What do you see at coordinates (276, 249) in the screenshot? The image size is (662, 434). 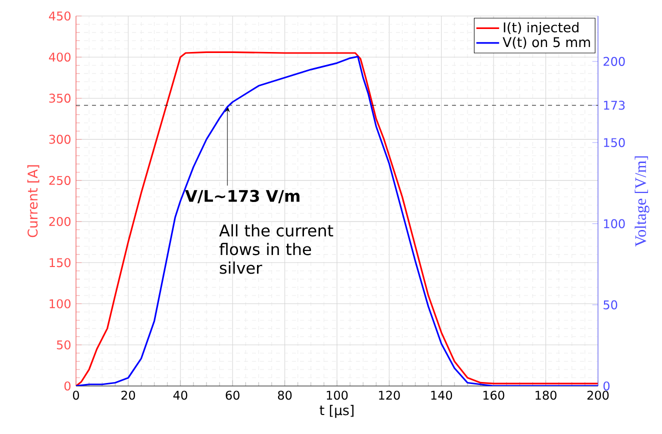 I see `annotation: All the current flows in the silver` at bounding box center [276, 249].